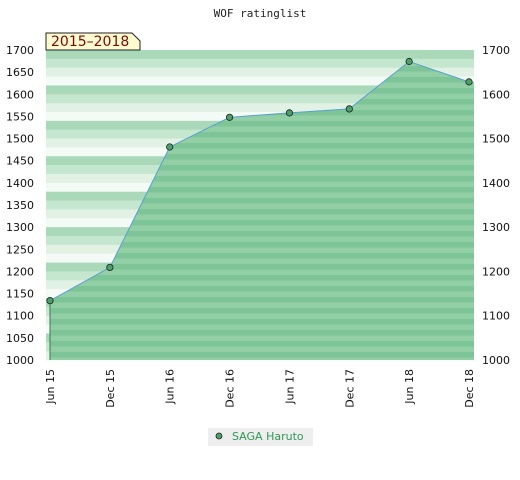 Image resolution: width=520 pixels, height=480 pixels. Describe the element at coordinates (20, 316) in the screenshot. I see `y-tick-label: 1100` at that location.